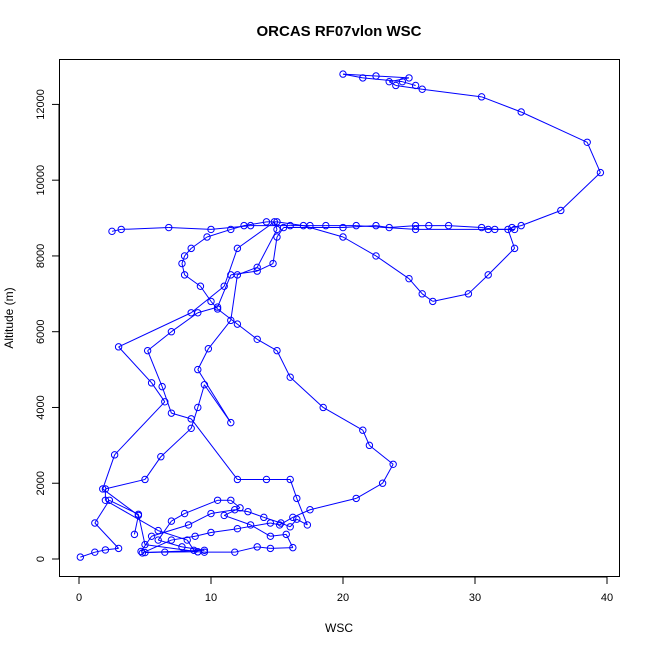 This screenshot has width=650, height=650. What do you see at coordinates (47, 325) in the screenshot?
I see `y-axis: 0 2000 4000 6000 8000 10000 12000` at bounding box center [47, 325].